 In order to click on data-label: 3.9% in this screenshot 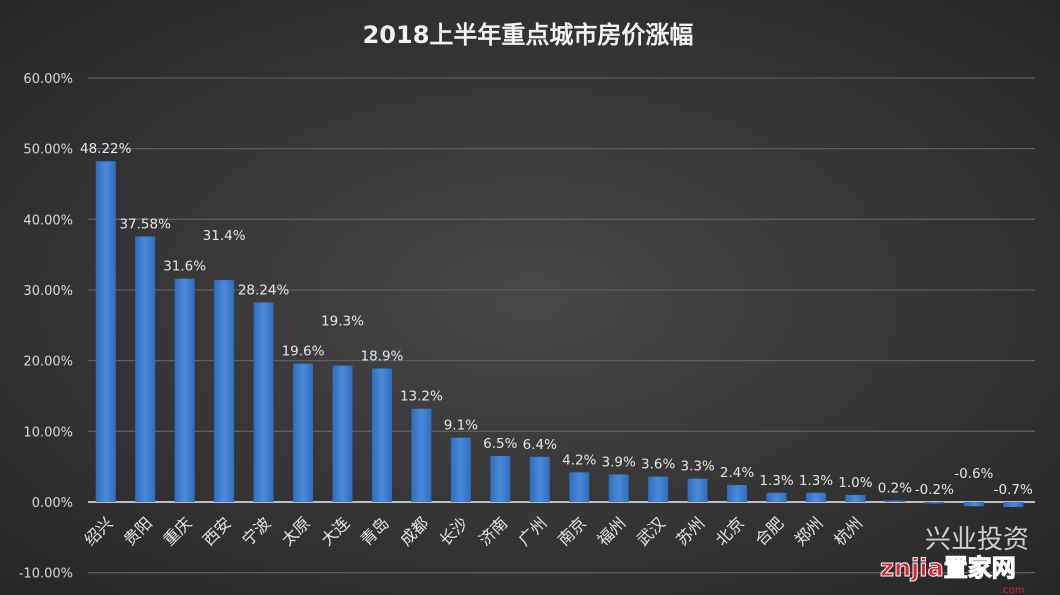, I will do `click(619, 462)`.